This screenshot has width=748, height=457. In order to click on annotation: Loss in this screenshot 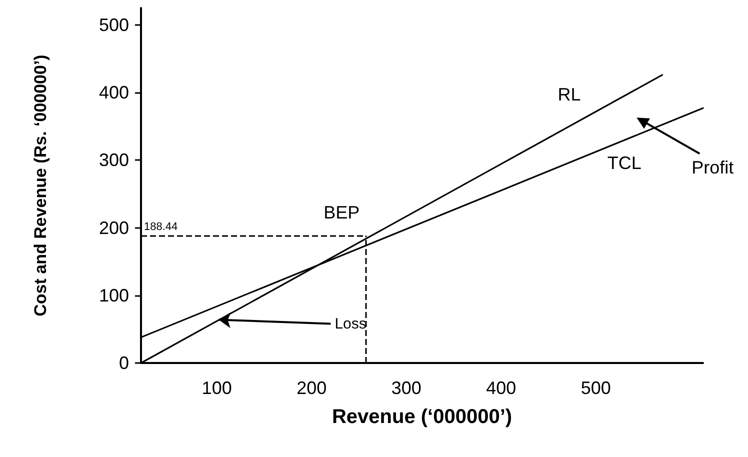, I will do `click(350, 323)`.